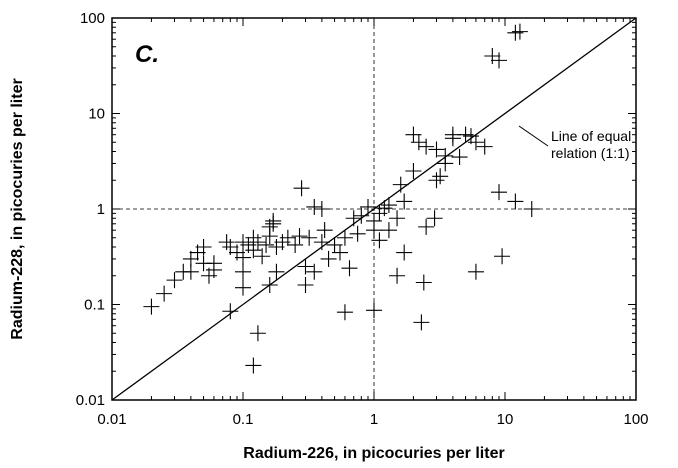 This screenshot has width=678, height=468. Describe the element at coordinates (591, 136) in the screenshot. I see `annotation-line-1: Line of equal` at that location.